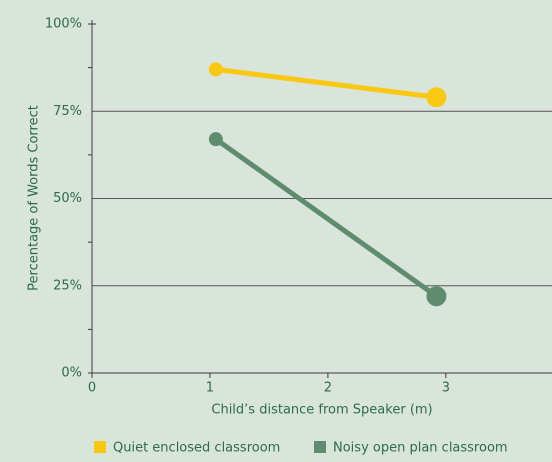 The width and height of the screenshot is (552, 462). Describe the element at coordinates (321, 410) in the screenshot. I see `x-axis-label: Child’s distance from Speaker (m)` at that location.